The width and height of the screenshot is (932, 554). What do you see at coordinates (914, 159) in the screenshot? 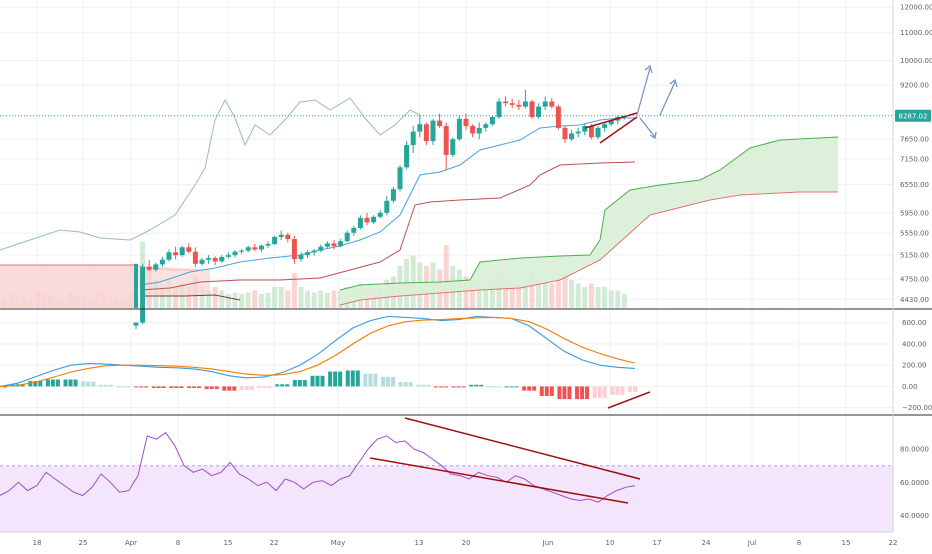
I see `price-tick-label: 7150.00` at bounding box center [914, 159].